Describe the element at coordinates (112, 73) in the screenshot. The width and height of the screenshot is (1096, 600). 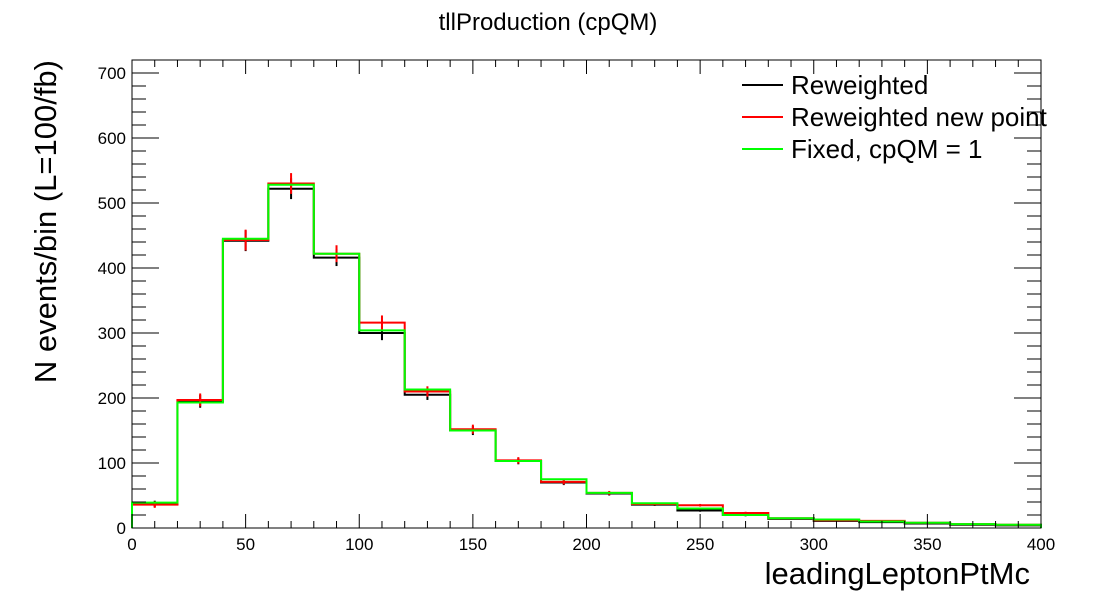
I see `y-tick-label: 700` at that location.